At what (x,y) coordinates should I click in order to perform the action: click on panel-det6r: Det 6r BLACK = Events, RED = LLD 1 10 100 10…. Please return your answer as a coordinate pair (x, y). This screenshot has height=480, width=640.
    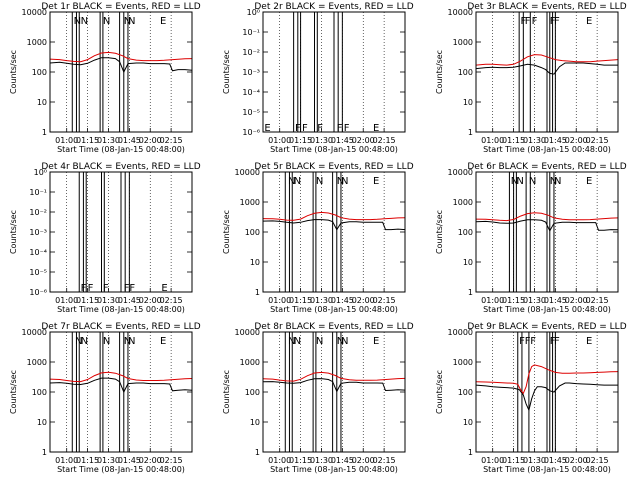
    Looking at the image, I should click on (531, 238).